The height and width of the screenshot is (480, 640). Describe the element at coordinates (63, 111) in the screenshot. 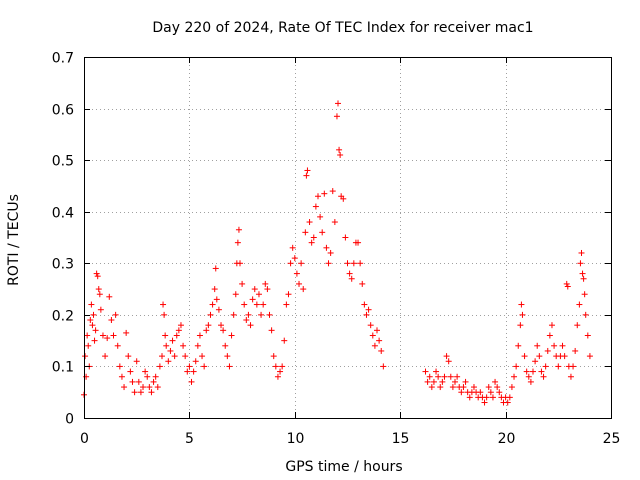

I see `y-tick-label: 0.6` at that location.